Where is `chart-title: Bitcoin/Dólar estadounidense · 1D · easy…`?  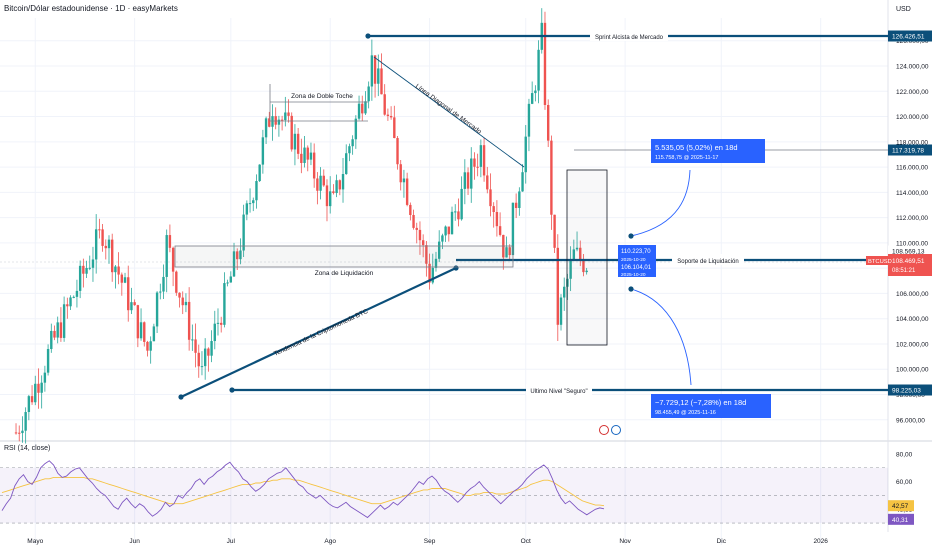
chart-title: Bitcoin/Dólar estadounidense · 1D · easy… is located at coordinates (91, 8).